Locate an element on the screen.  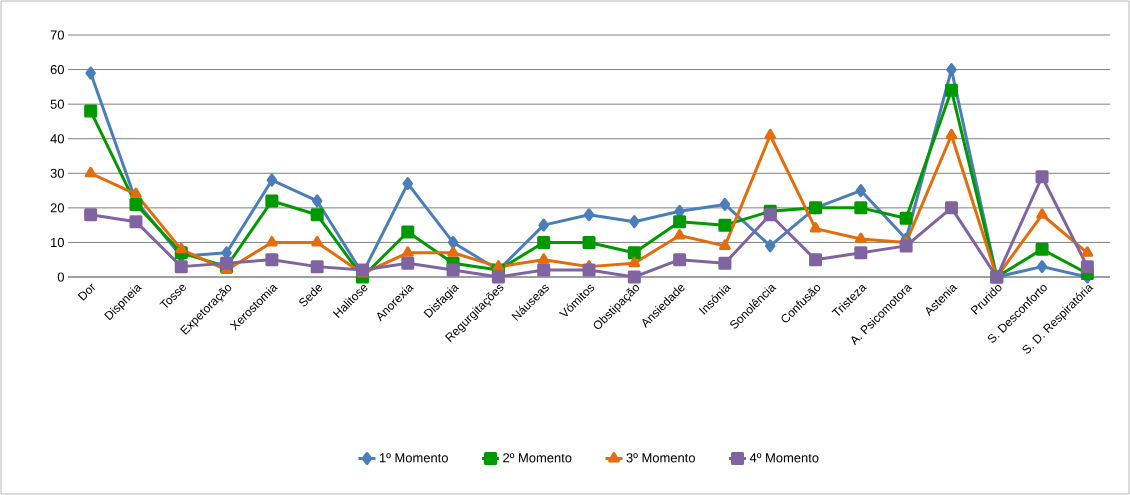
legend-label: 2º Momento is located at coordinates (537, 458).